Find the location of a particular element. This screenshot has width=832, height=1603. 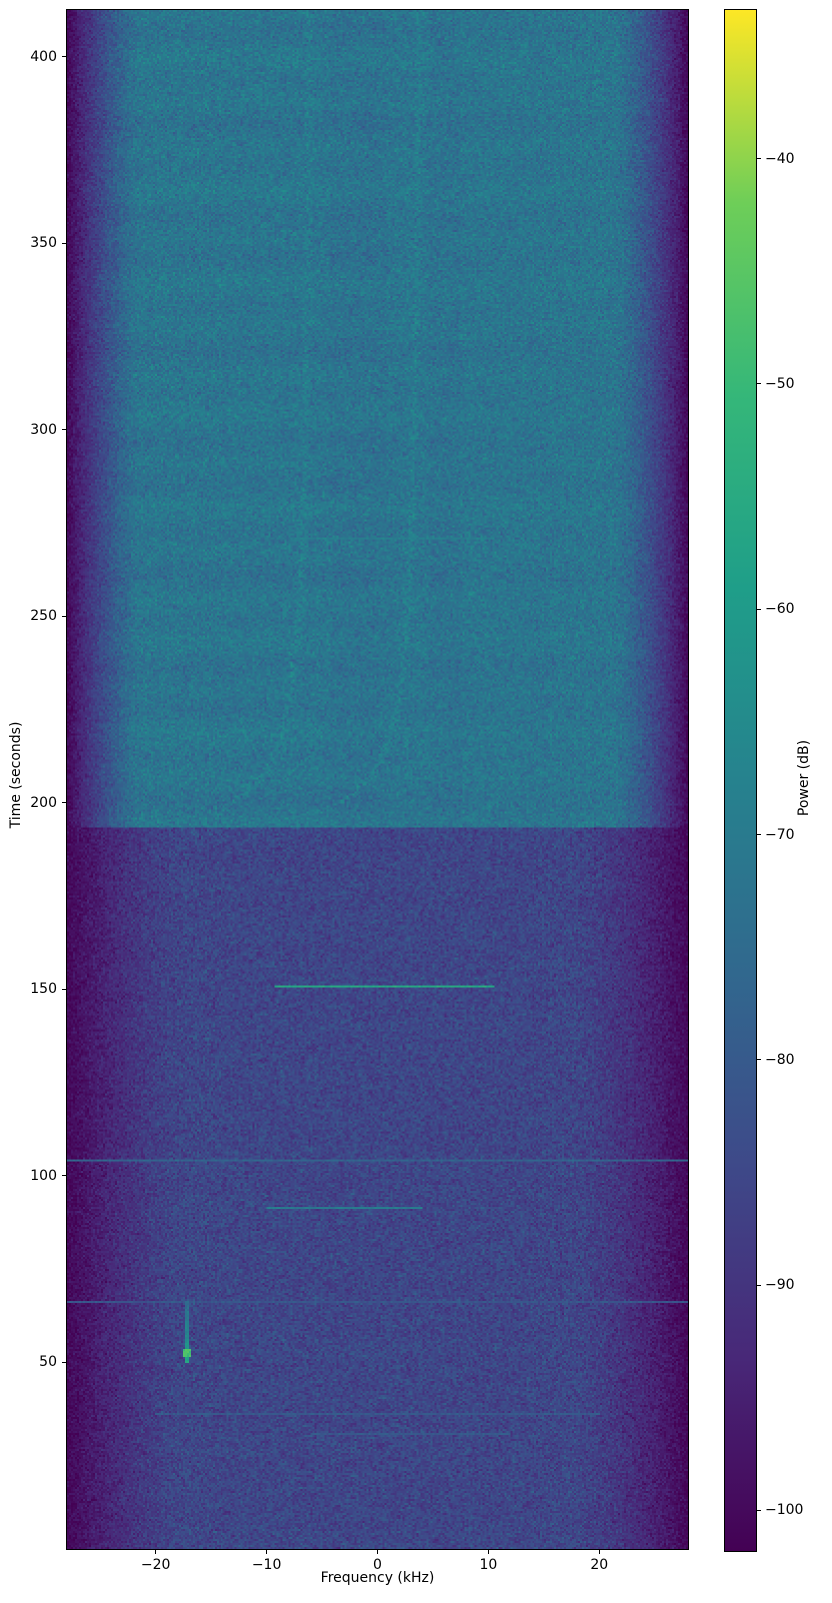

y-axis-tick-label: 100 is located at coordinates (43, 1175).